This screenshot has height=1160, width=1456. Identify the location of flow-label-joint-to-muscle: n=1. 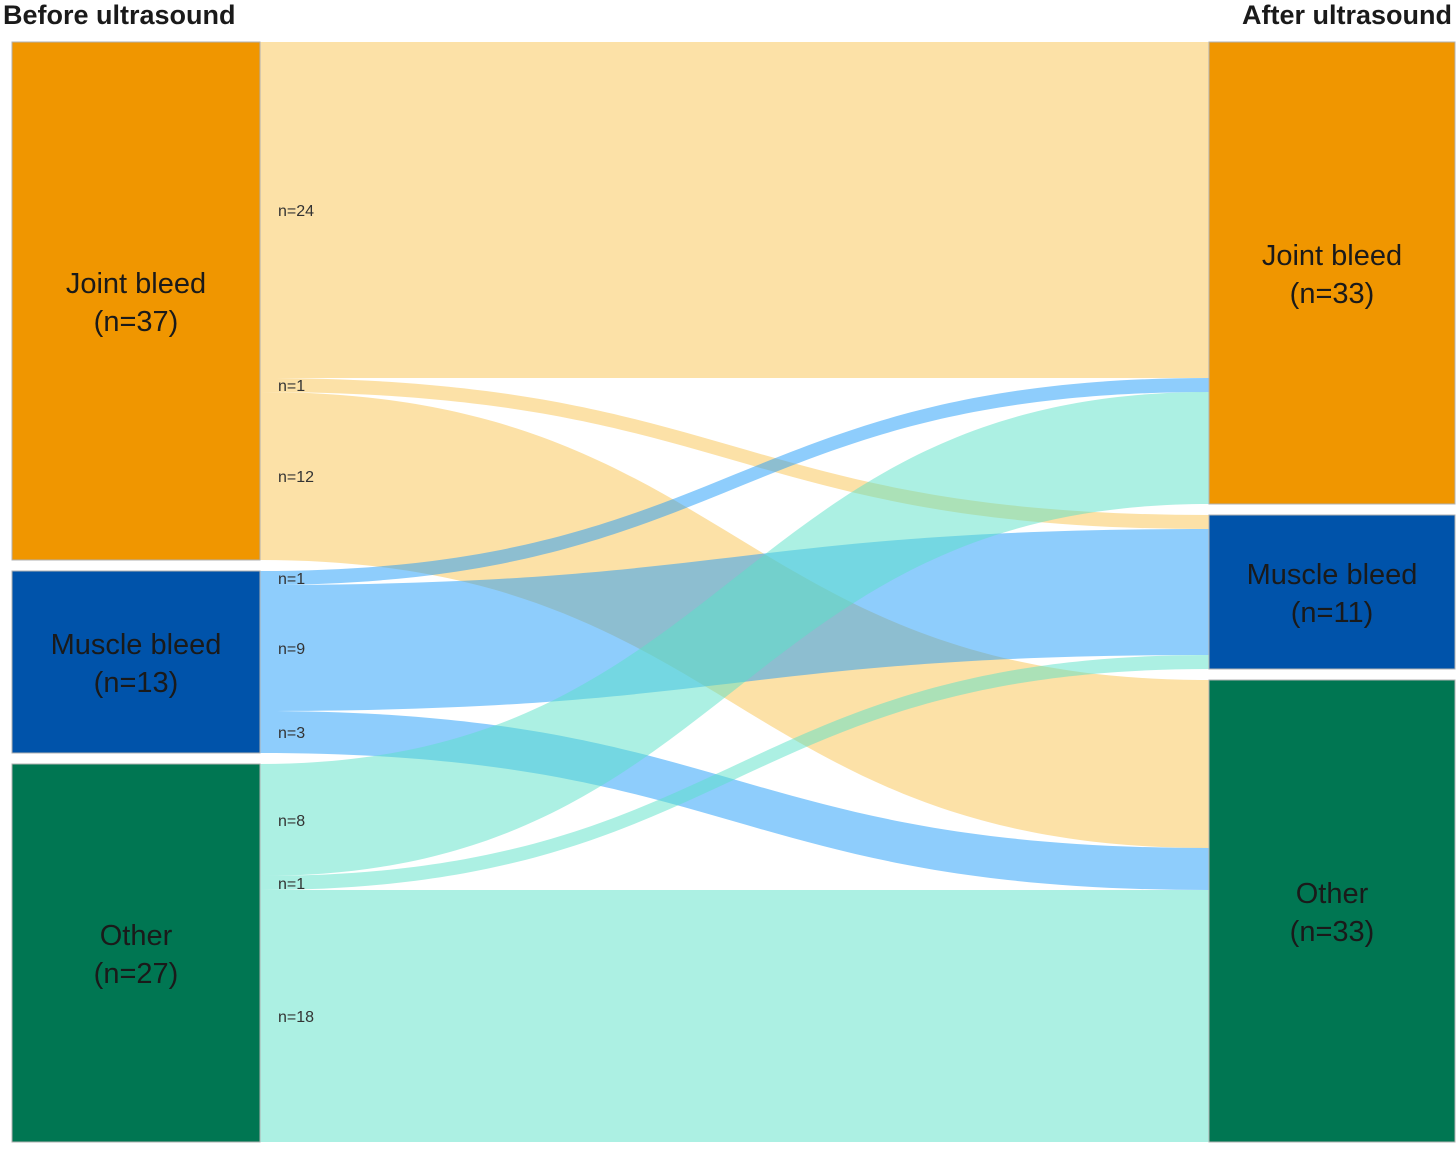
(291, 386).